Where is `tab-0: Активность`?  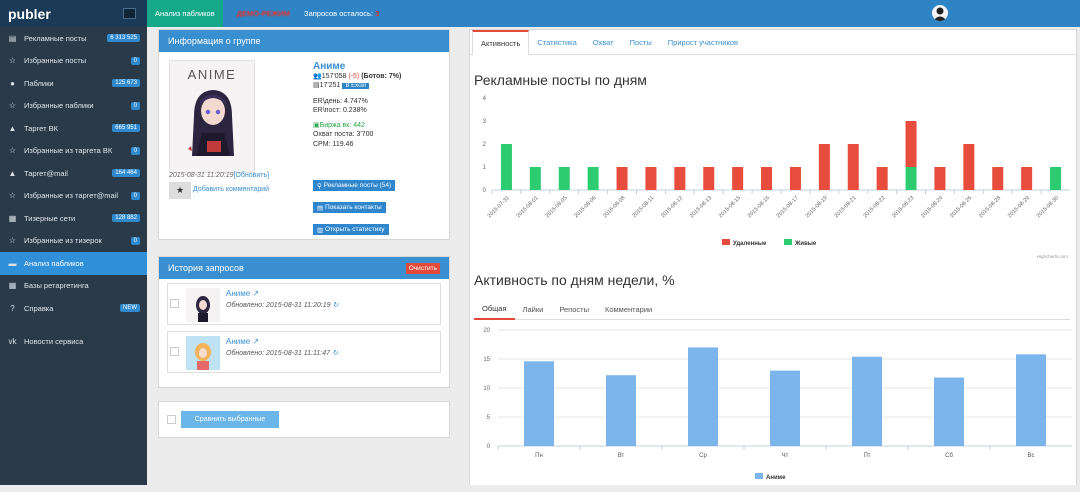 tab-0: Активность is located at coordinates (501, 42).